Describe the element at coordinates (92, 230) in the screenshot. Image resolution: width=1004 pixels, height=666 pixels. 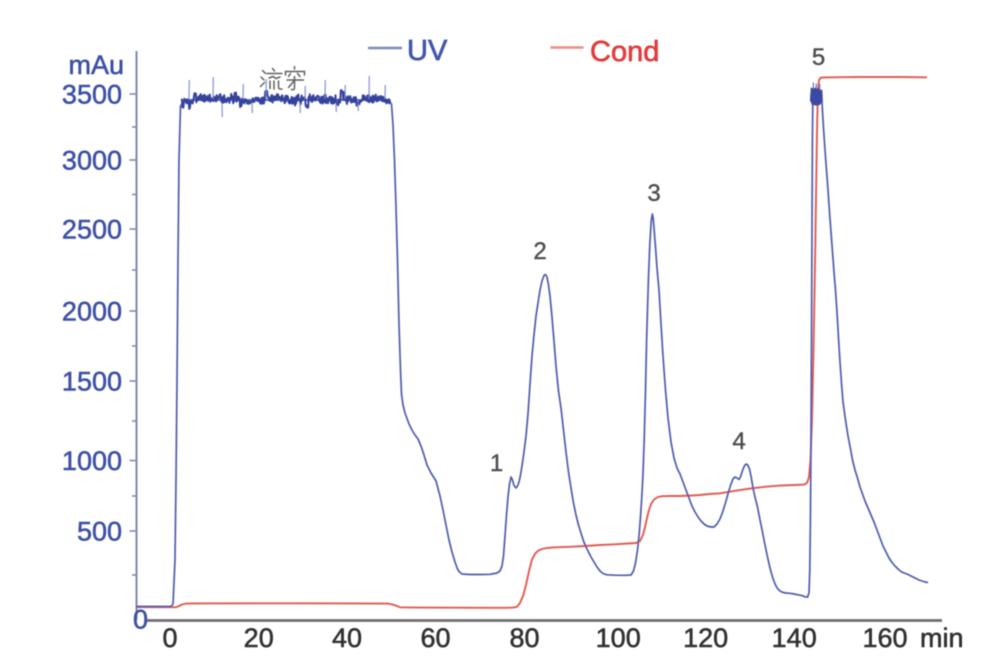
I see `svg-text: 2500` at that location.